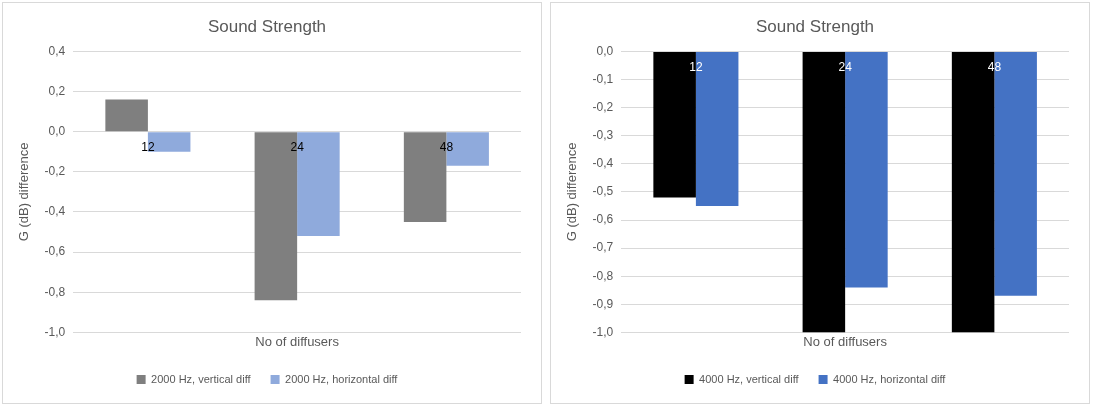 This screenshot has height=408, width=1099. Describe the element at coordinates (603, 303) in the screenshot. I see `y-tick-label: -0,9` at that location.